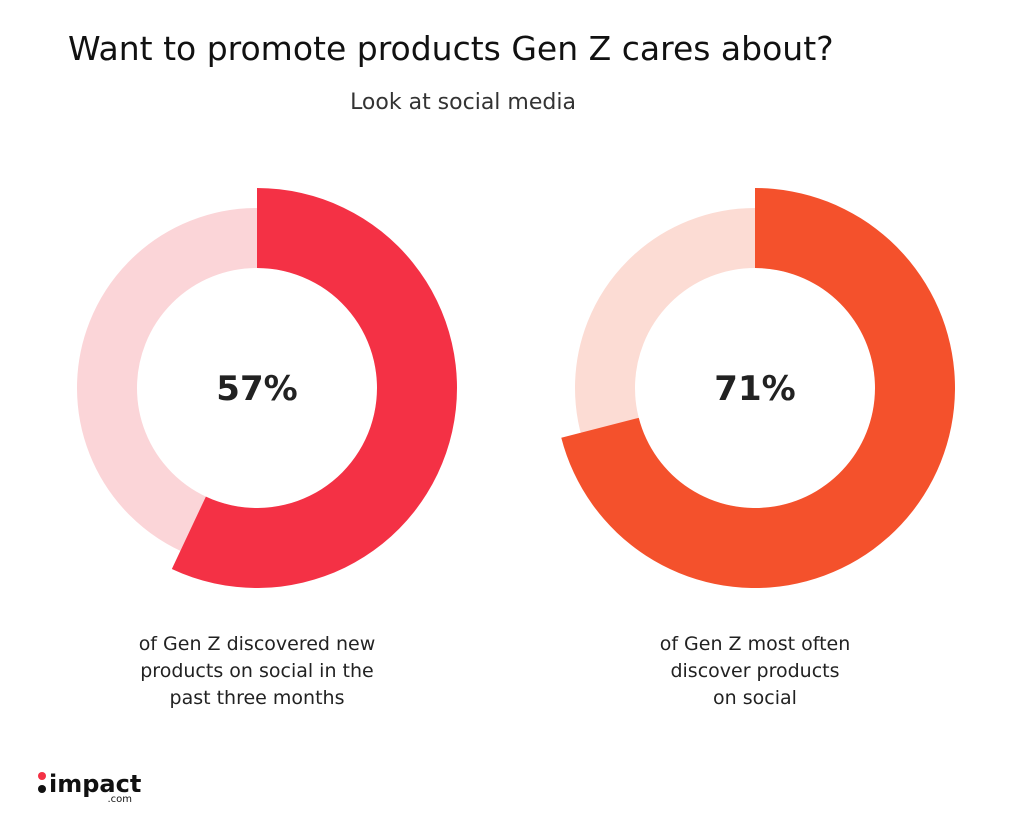 The height and width of the screenshot is (820, 1024). I want to click on logo-name: impact, so click(95, 784).